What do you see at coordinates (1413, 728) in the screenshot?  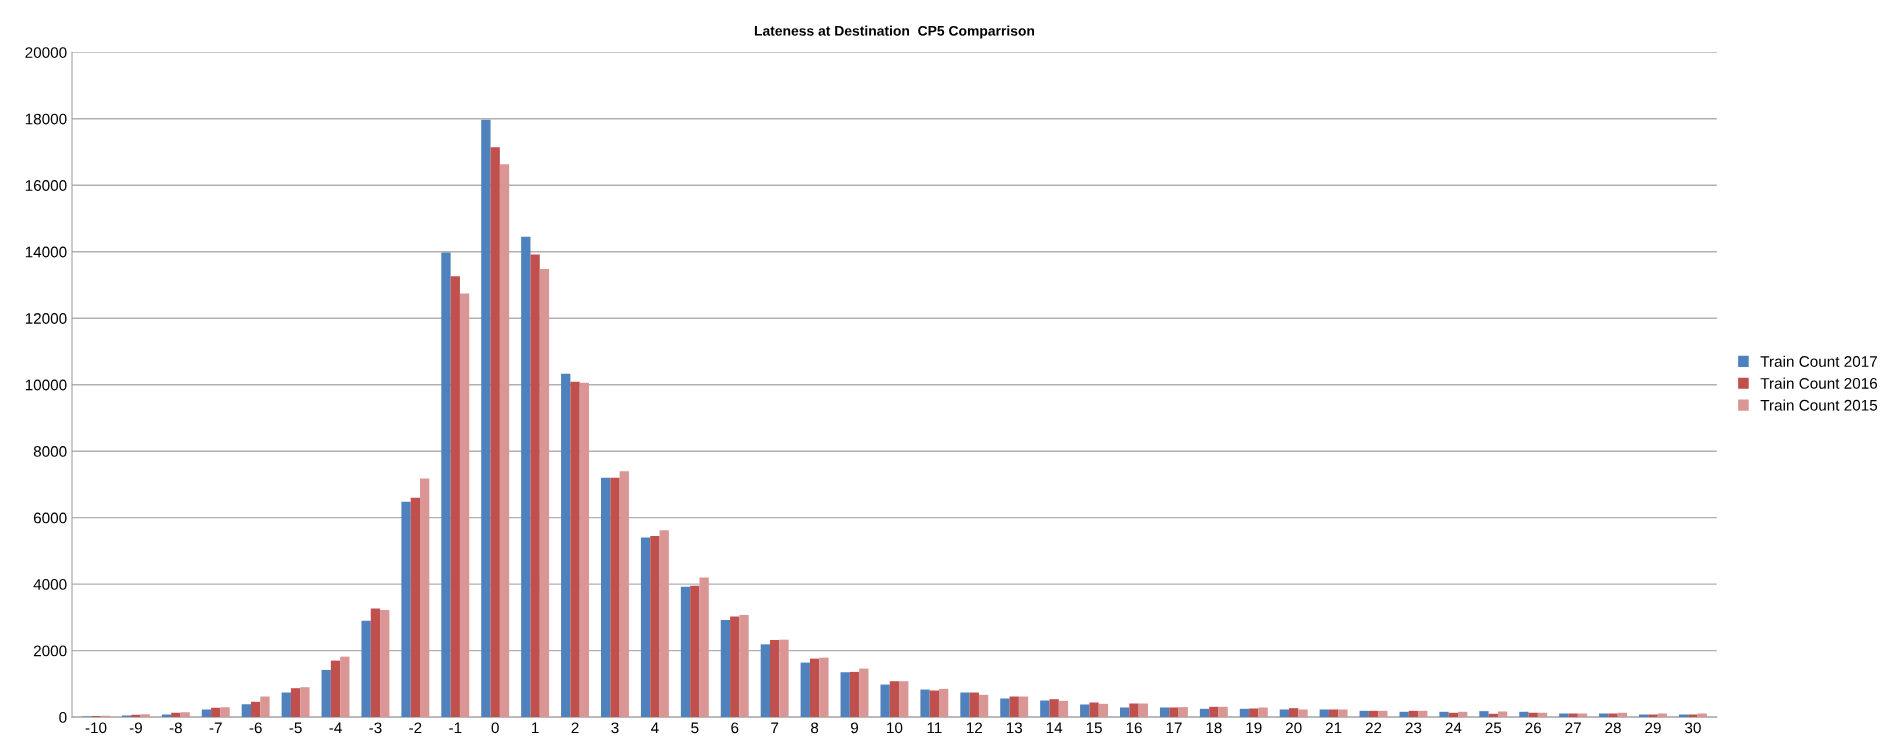 I see `x-tick-label: 23` at bounding box center [1413, 728].